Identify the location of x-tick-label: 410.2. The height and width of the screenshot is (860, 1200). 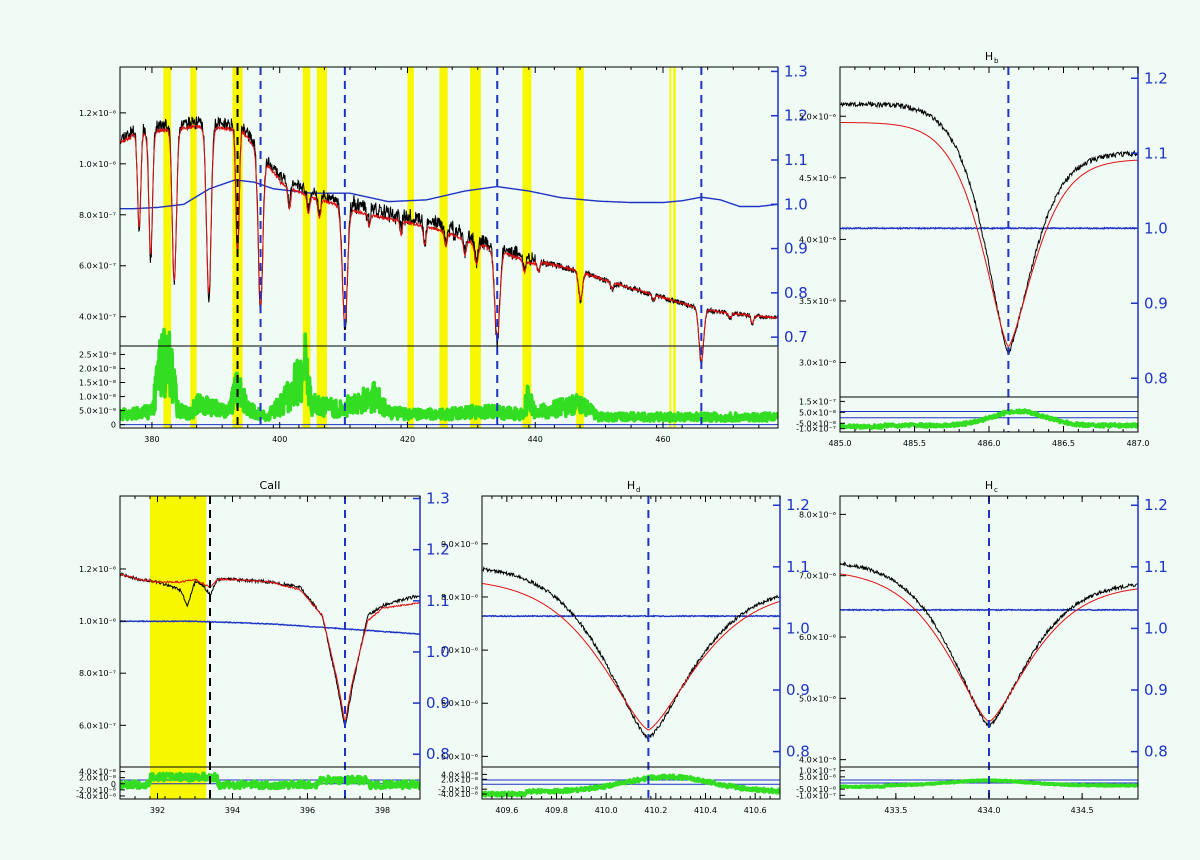
(655, 810).